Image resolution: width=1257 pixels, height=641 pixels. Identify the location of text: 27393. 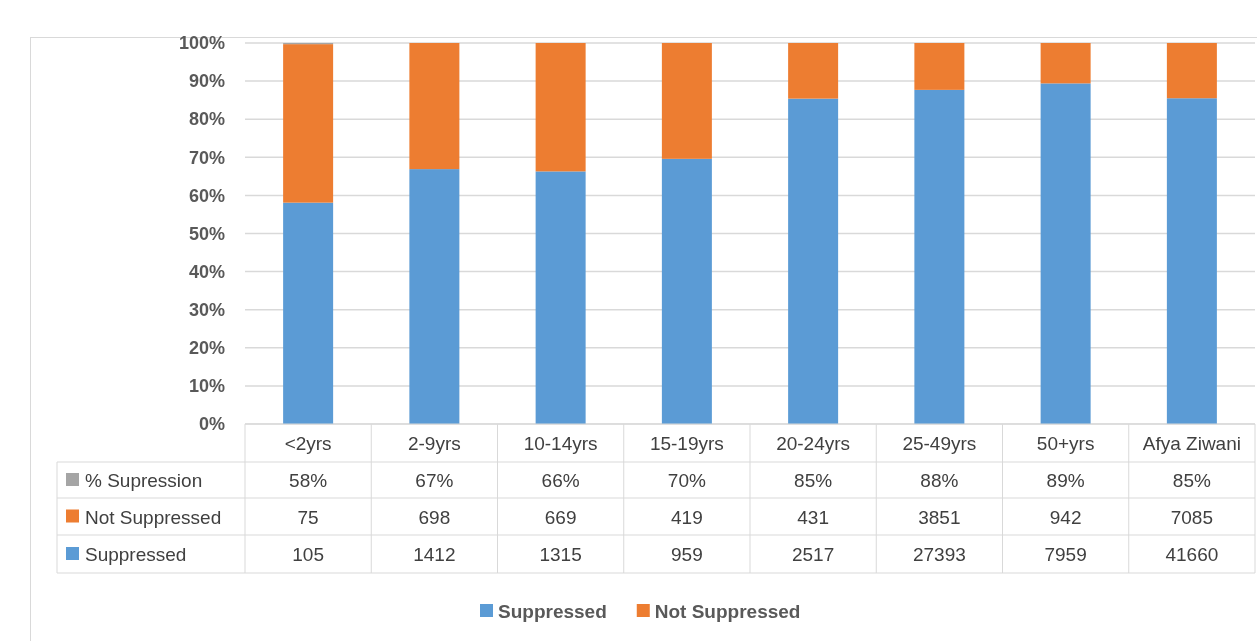
(939, 554).